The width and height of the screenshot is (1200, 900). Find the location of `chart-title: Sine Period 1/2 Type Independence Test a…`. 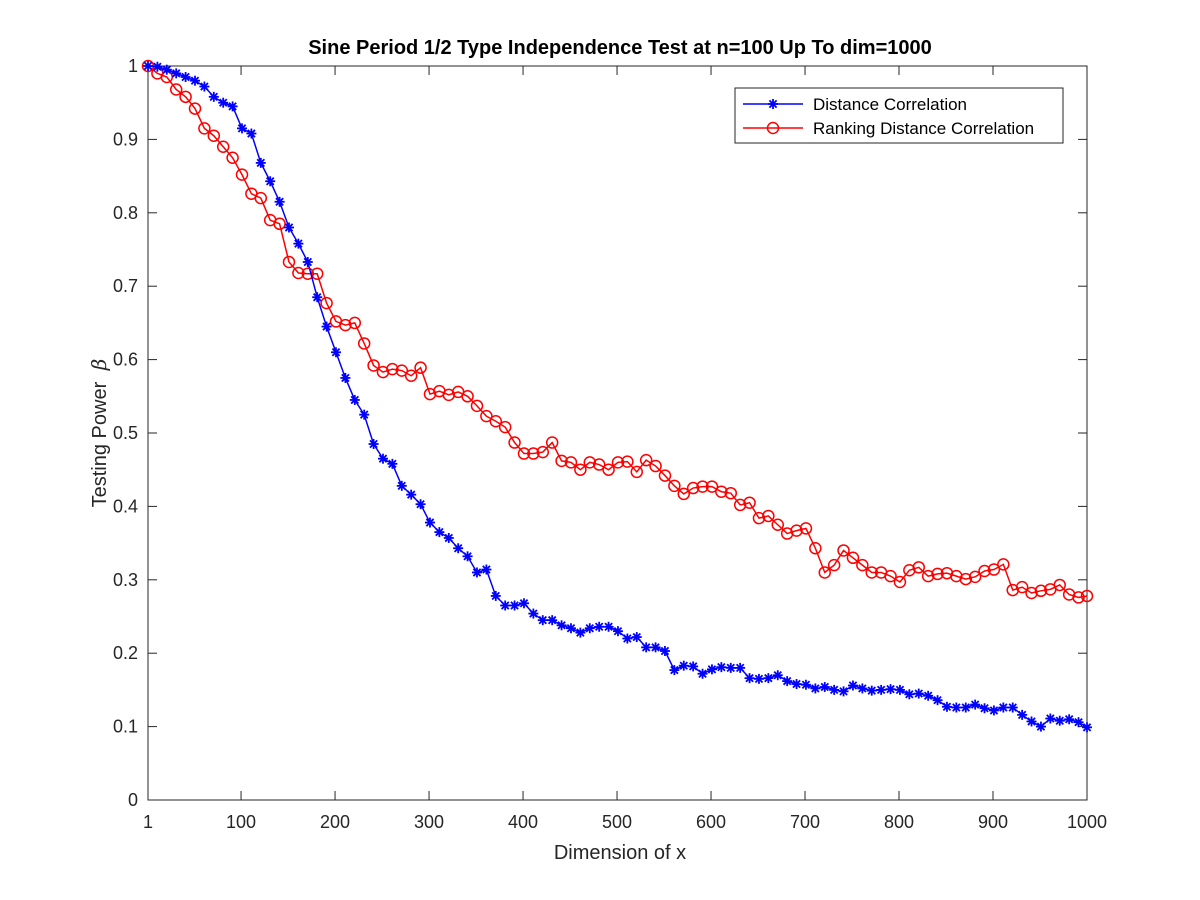

chart-title: Sine Period 1/2 Type Independence Test a… is located at coordinates (620, 48).